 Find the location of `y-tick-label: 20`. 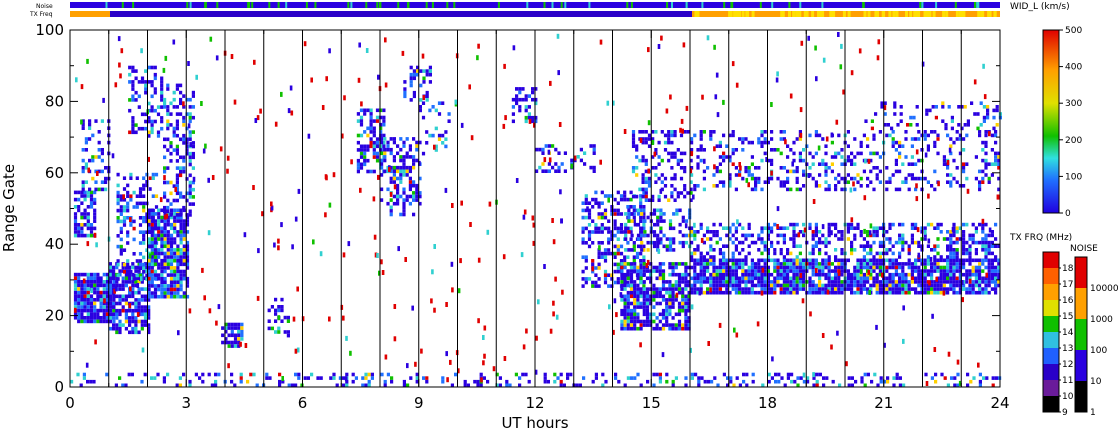

y-tick-label: 20 is located at coordinates (54, 316).